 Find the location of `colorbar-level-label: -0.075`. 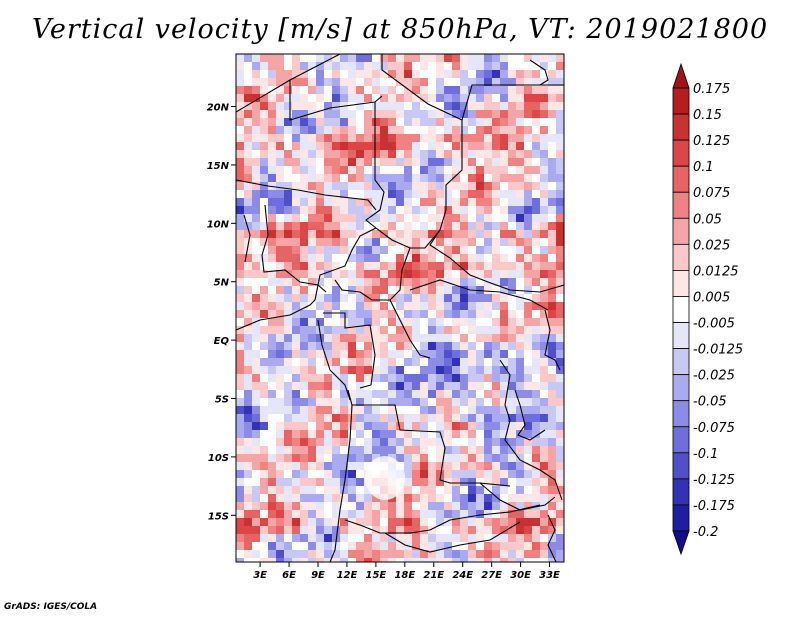

colorbar-level-label: -0.075 is located at coordinates (714, 428).